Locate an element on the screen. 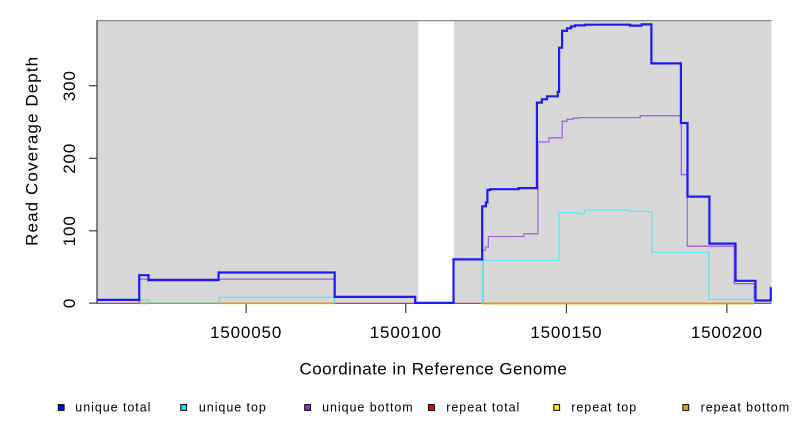 The width and height of the screenshot is (792, 432). svg-text: 1500050 is located at coordinates (246, 332).